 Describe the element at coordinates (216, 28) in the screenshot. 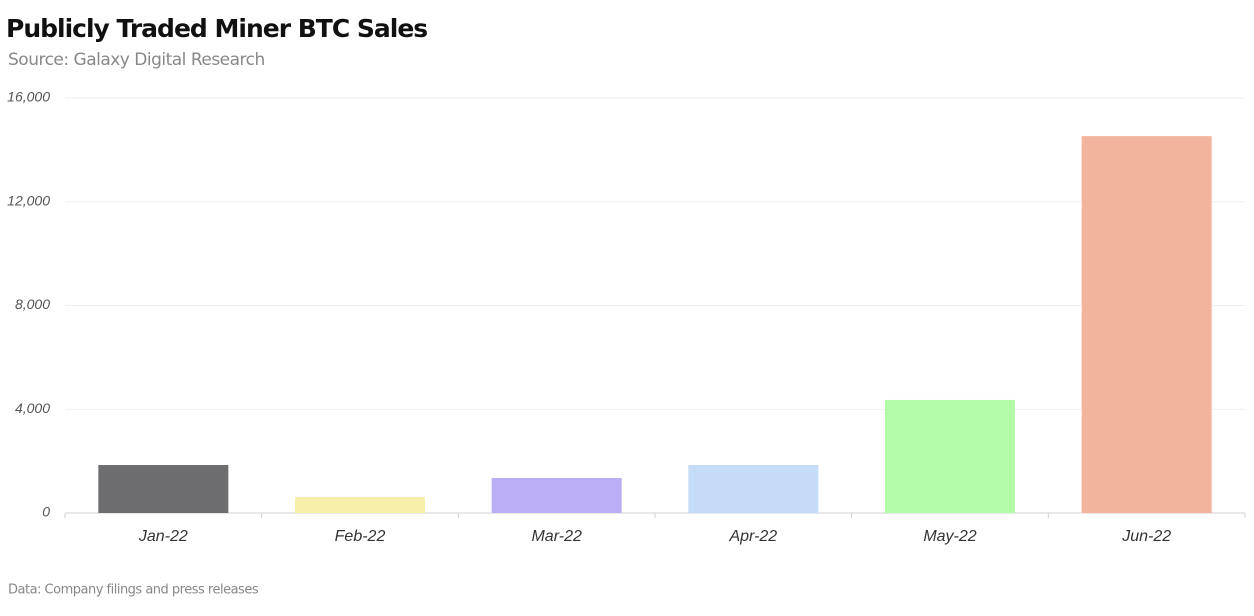

I see `chart-title: Publicly Traded Miner BTC Sales` at that location.